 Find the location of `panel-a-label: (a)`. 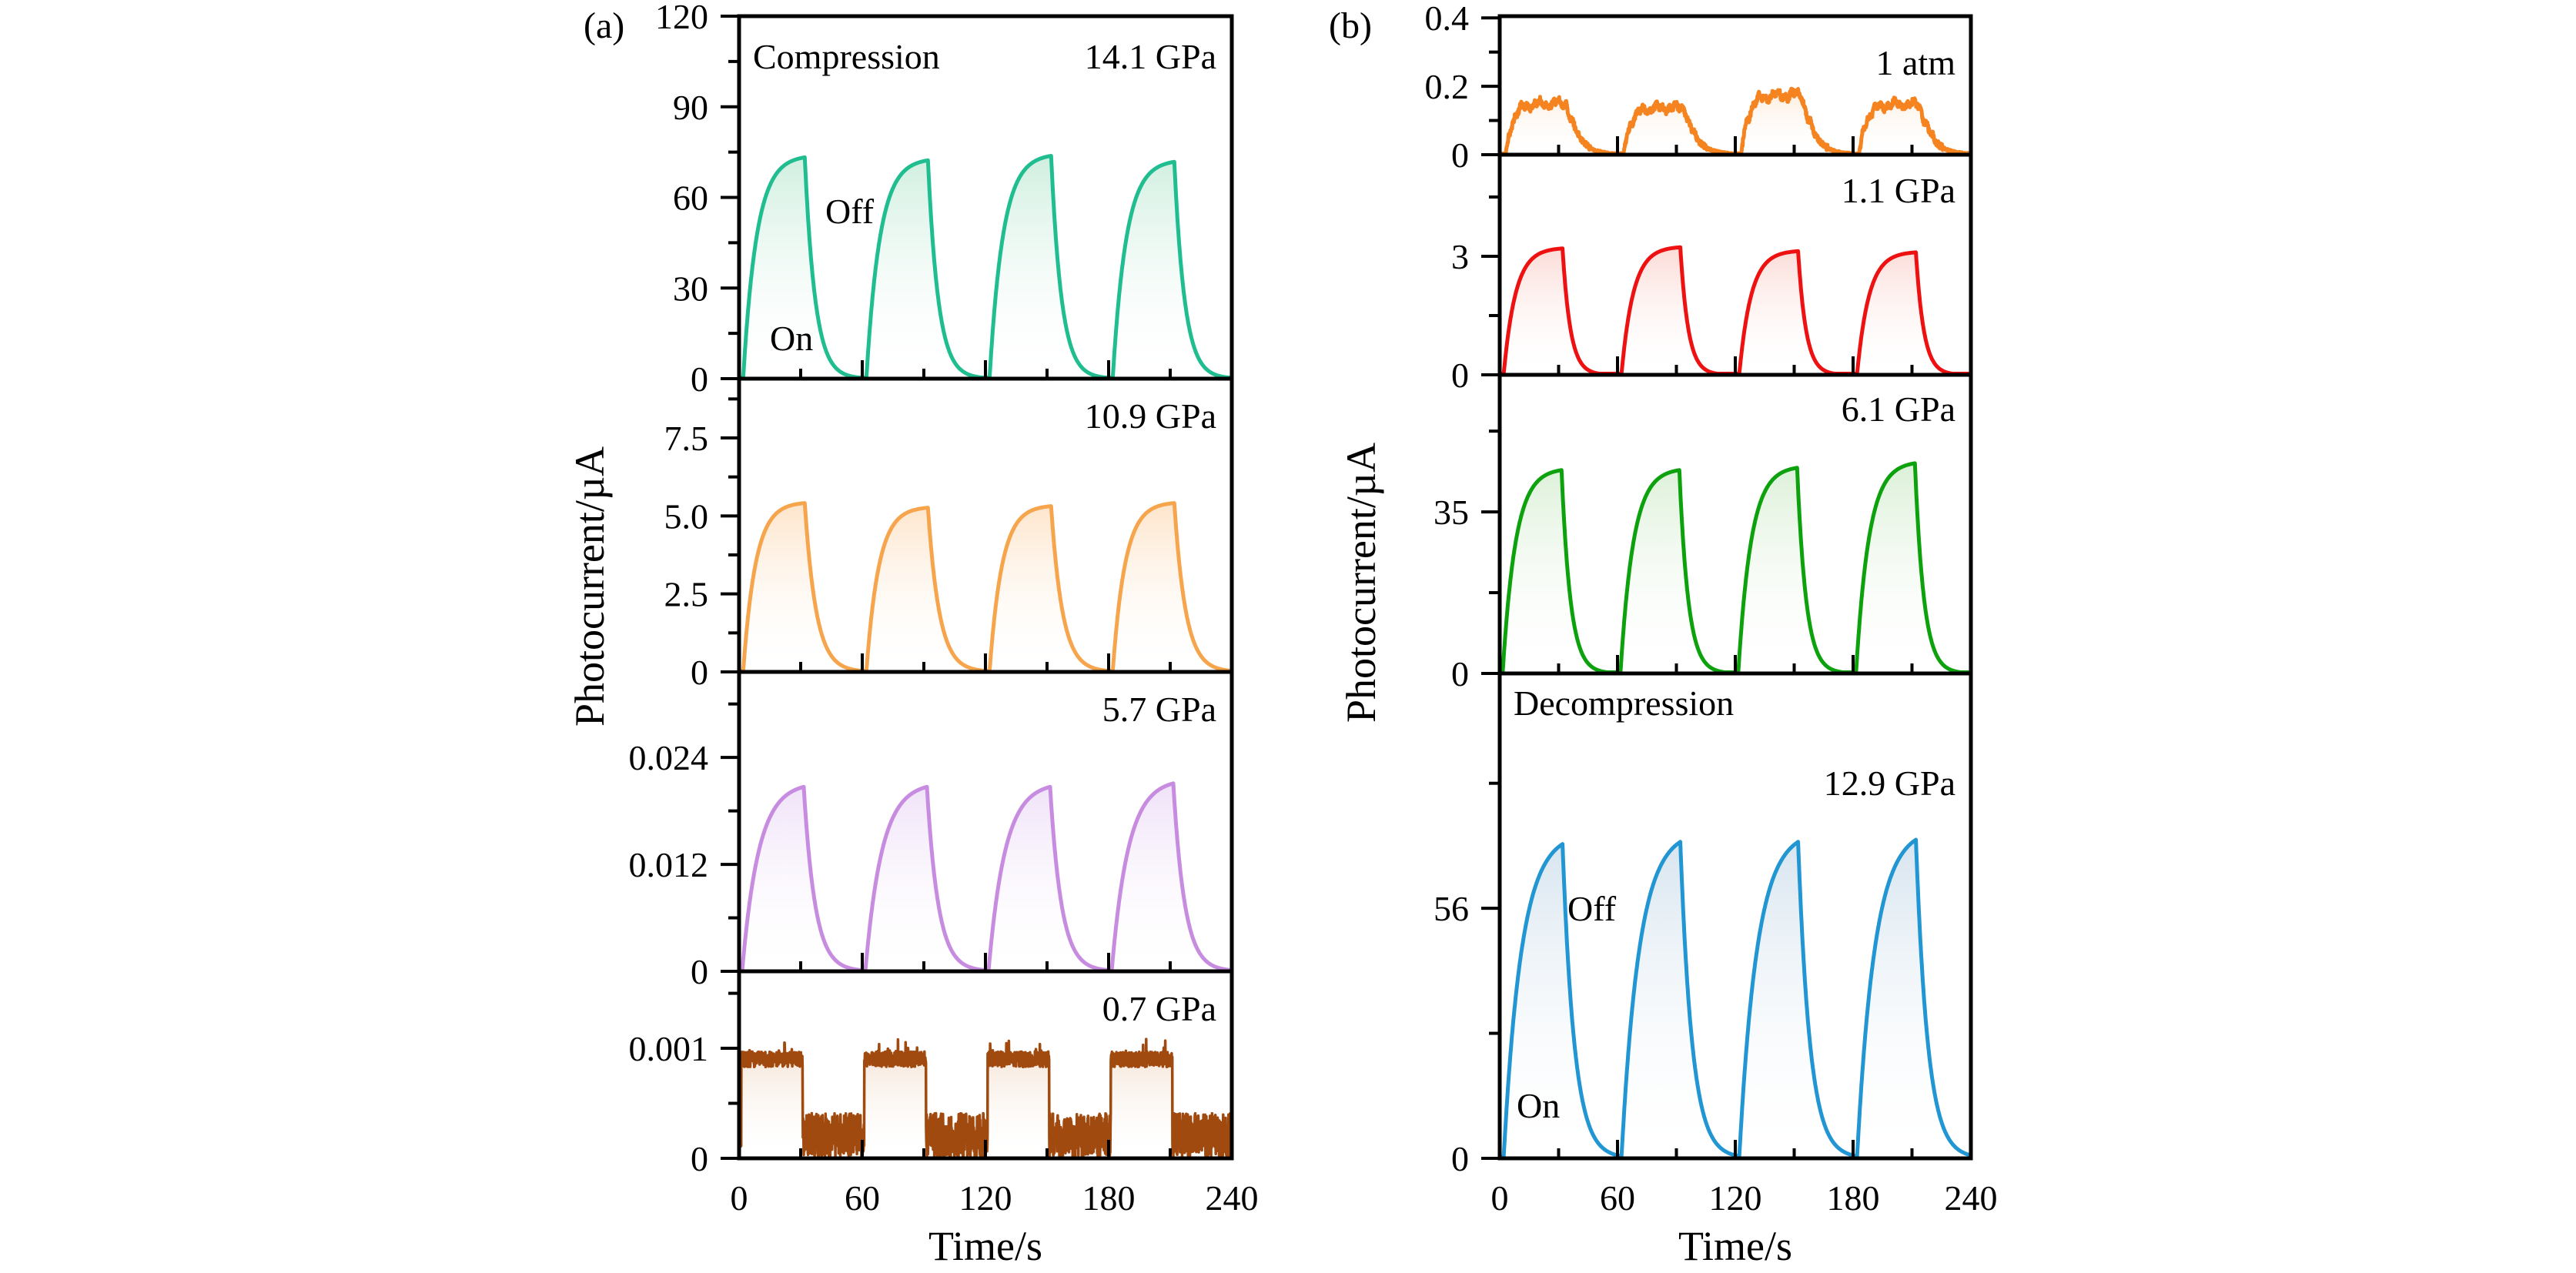

panel-a-label: (a) is located at coordinates (604, 25).